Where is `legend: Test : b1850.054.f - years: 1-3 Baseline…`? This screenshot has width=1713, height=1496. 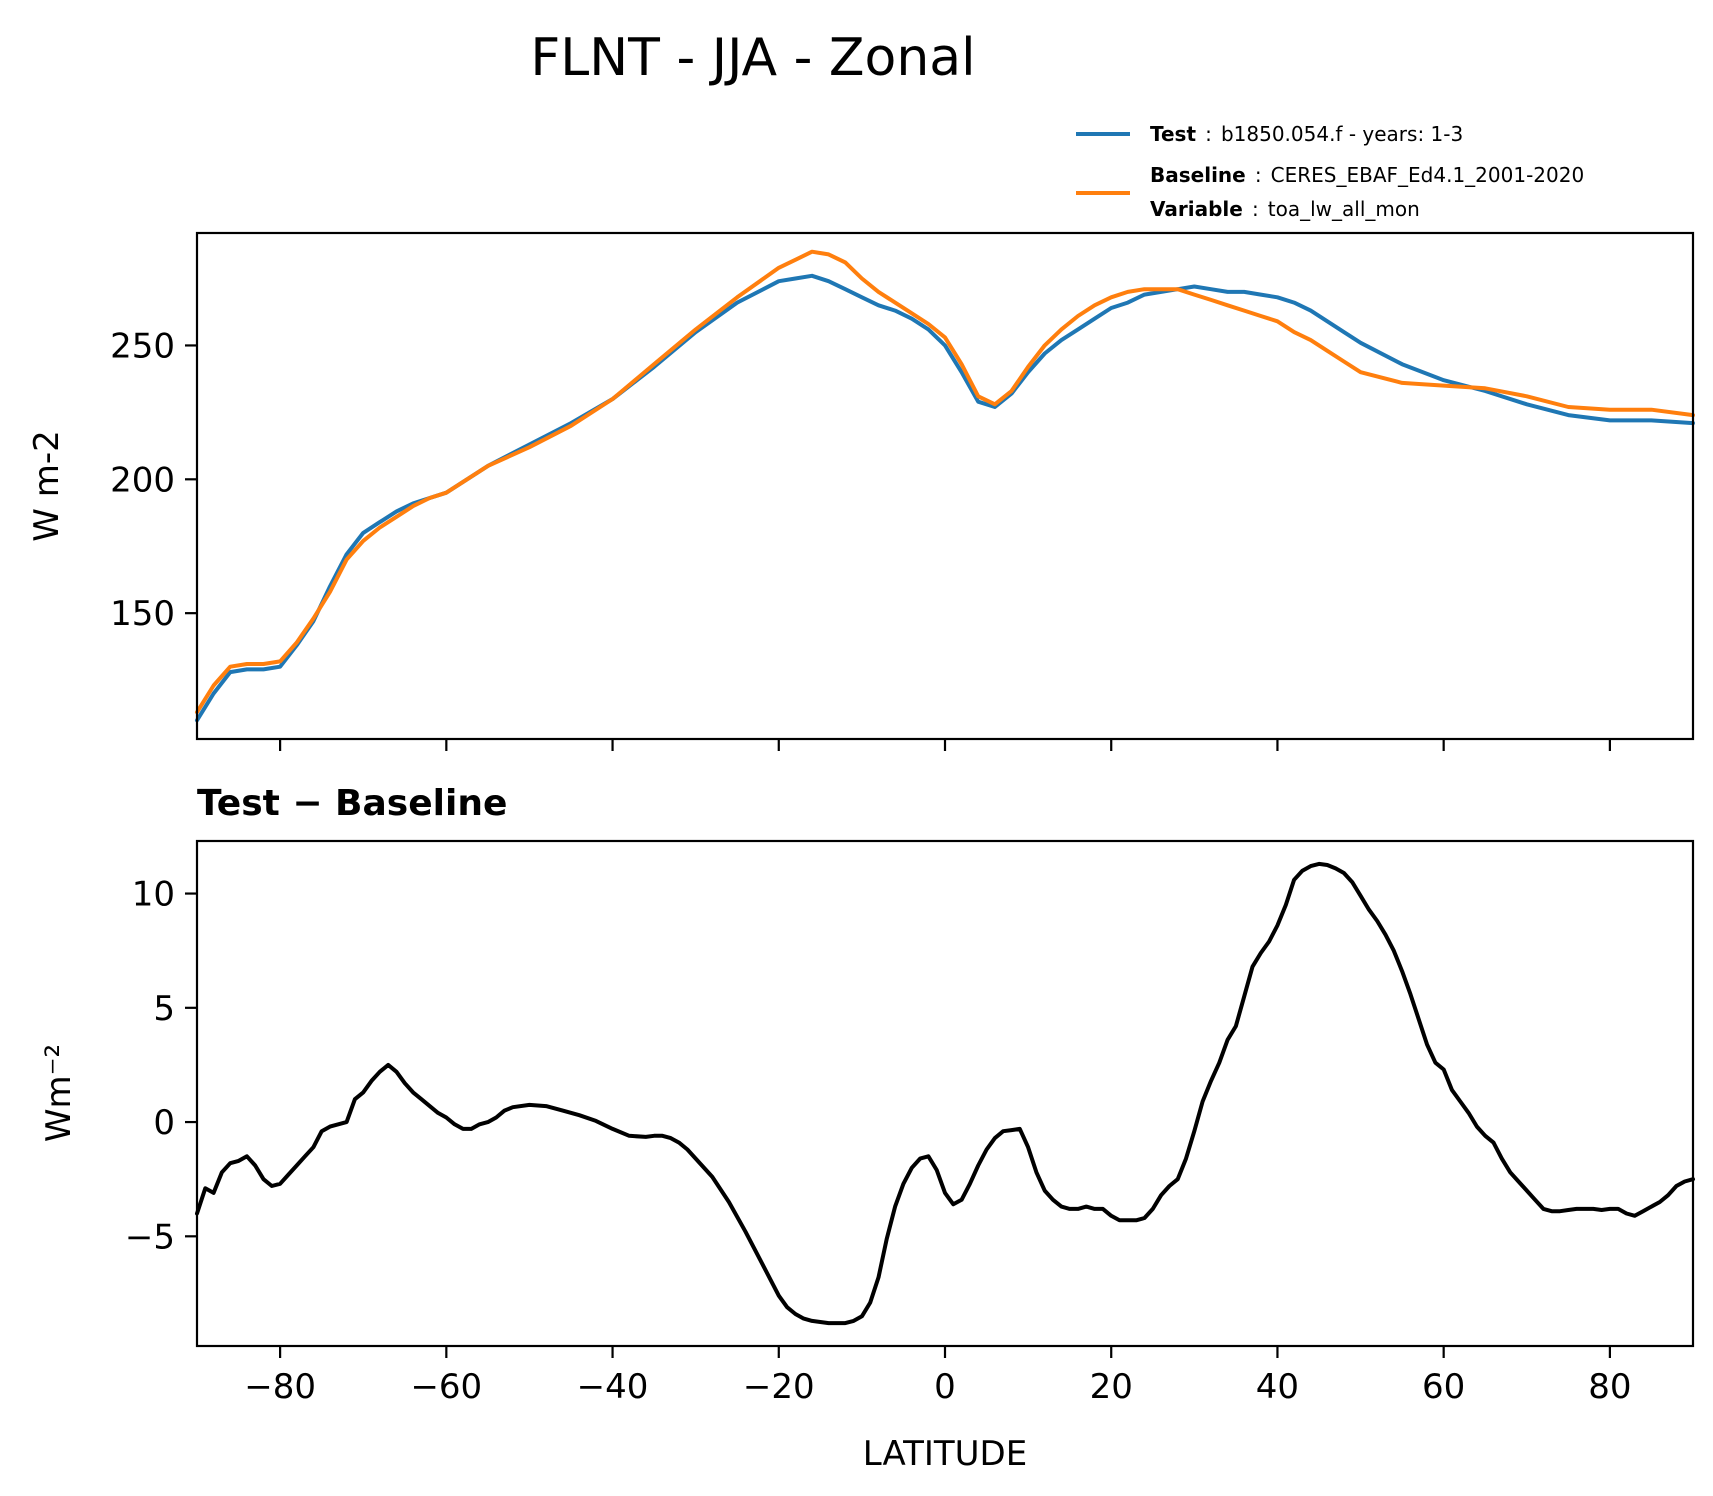 legend: Test : b1850.054.f - years: 1-3 Baseline… is located at coordinates (1330, 171).